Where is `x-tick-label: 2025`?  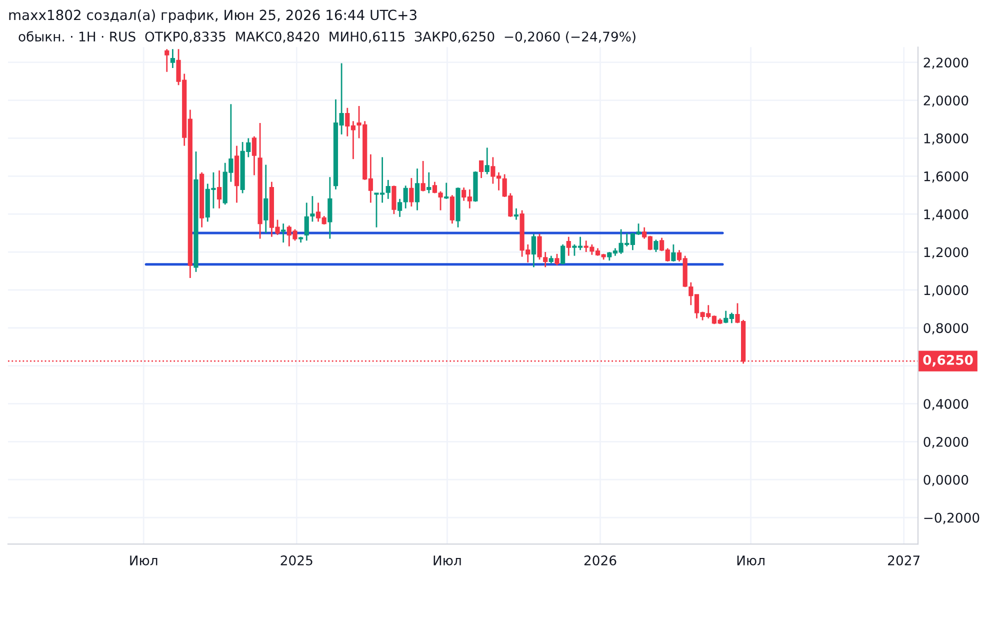 x-tick-label: 2025 is located at coordinates (296, 560).